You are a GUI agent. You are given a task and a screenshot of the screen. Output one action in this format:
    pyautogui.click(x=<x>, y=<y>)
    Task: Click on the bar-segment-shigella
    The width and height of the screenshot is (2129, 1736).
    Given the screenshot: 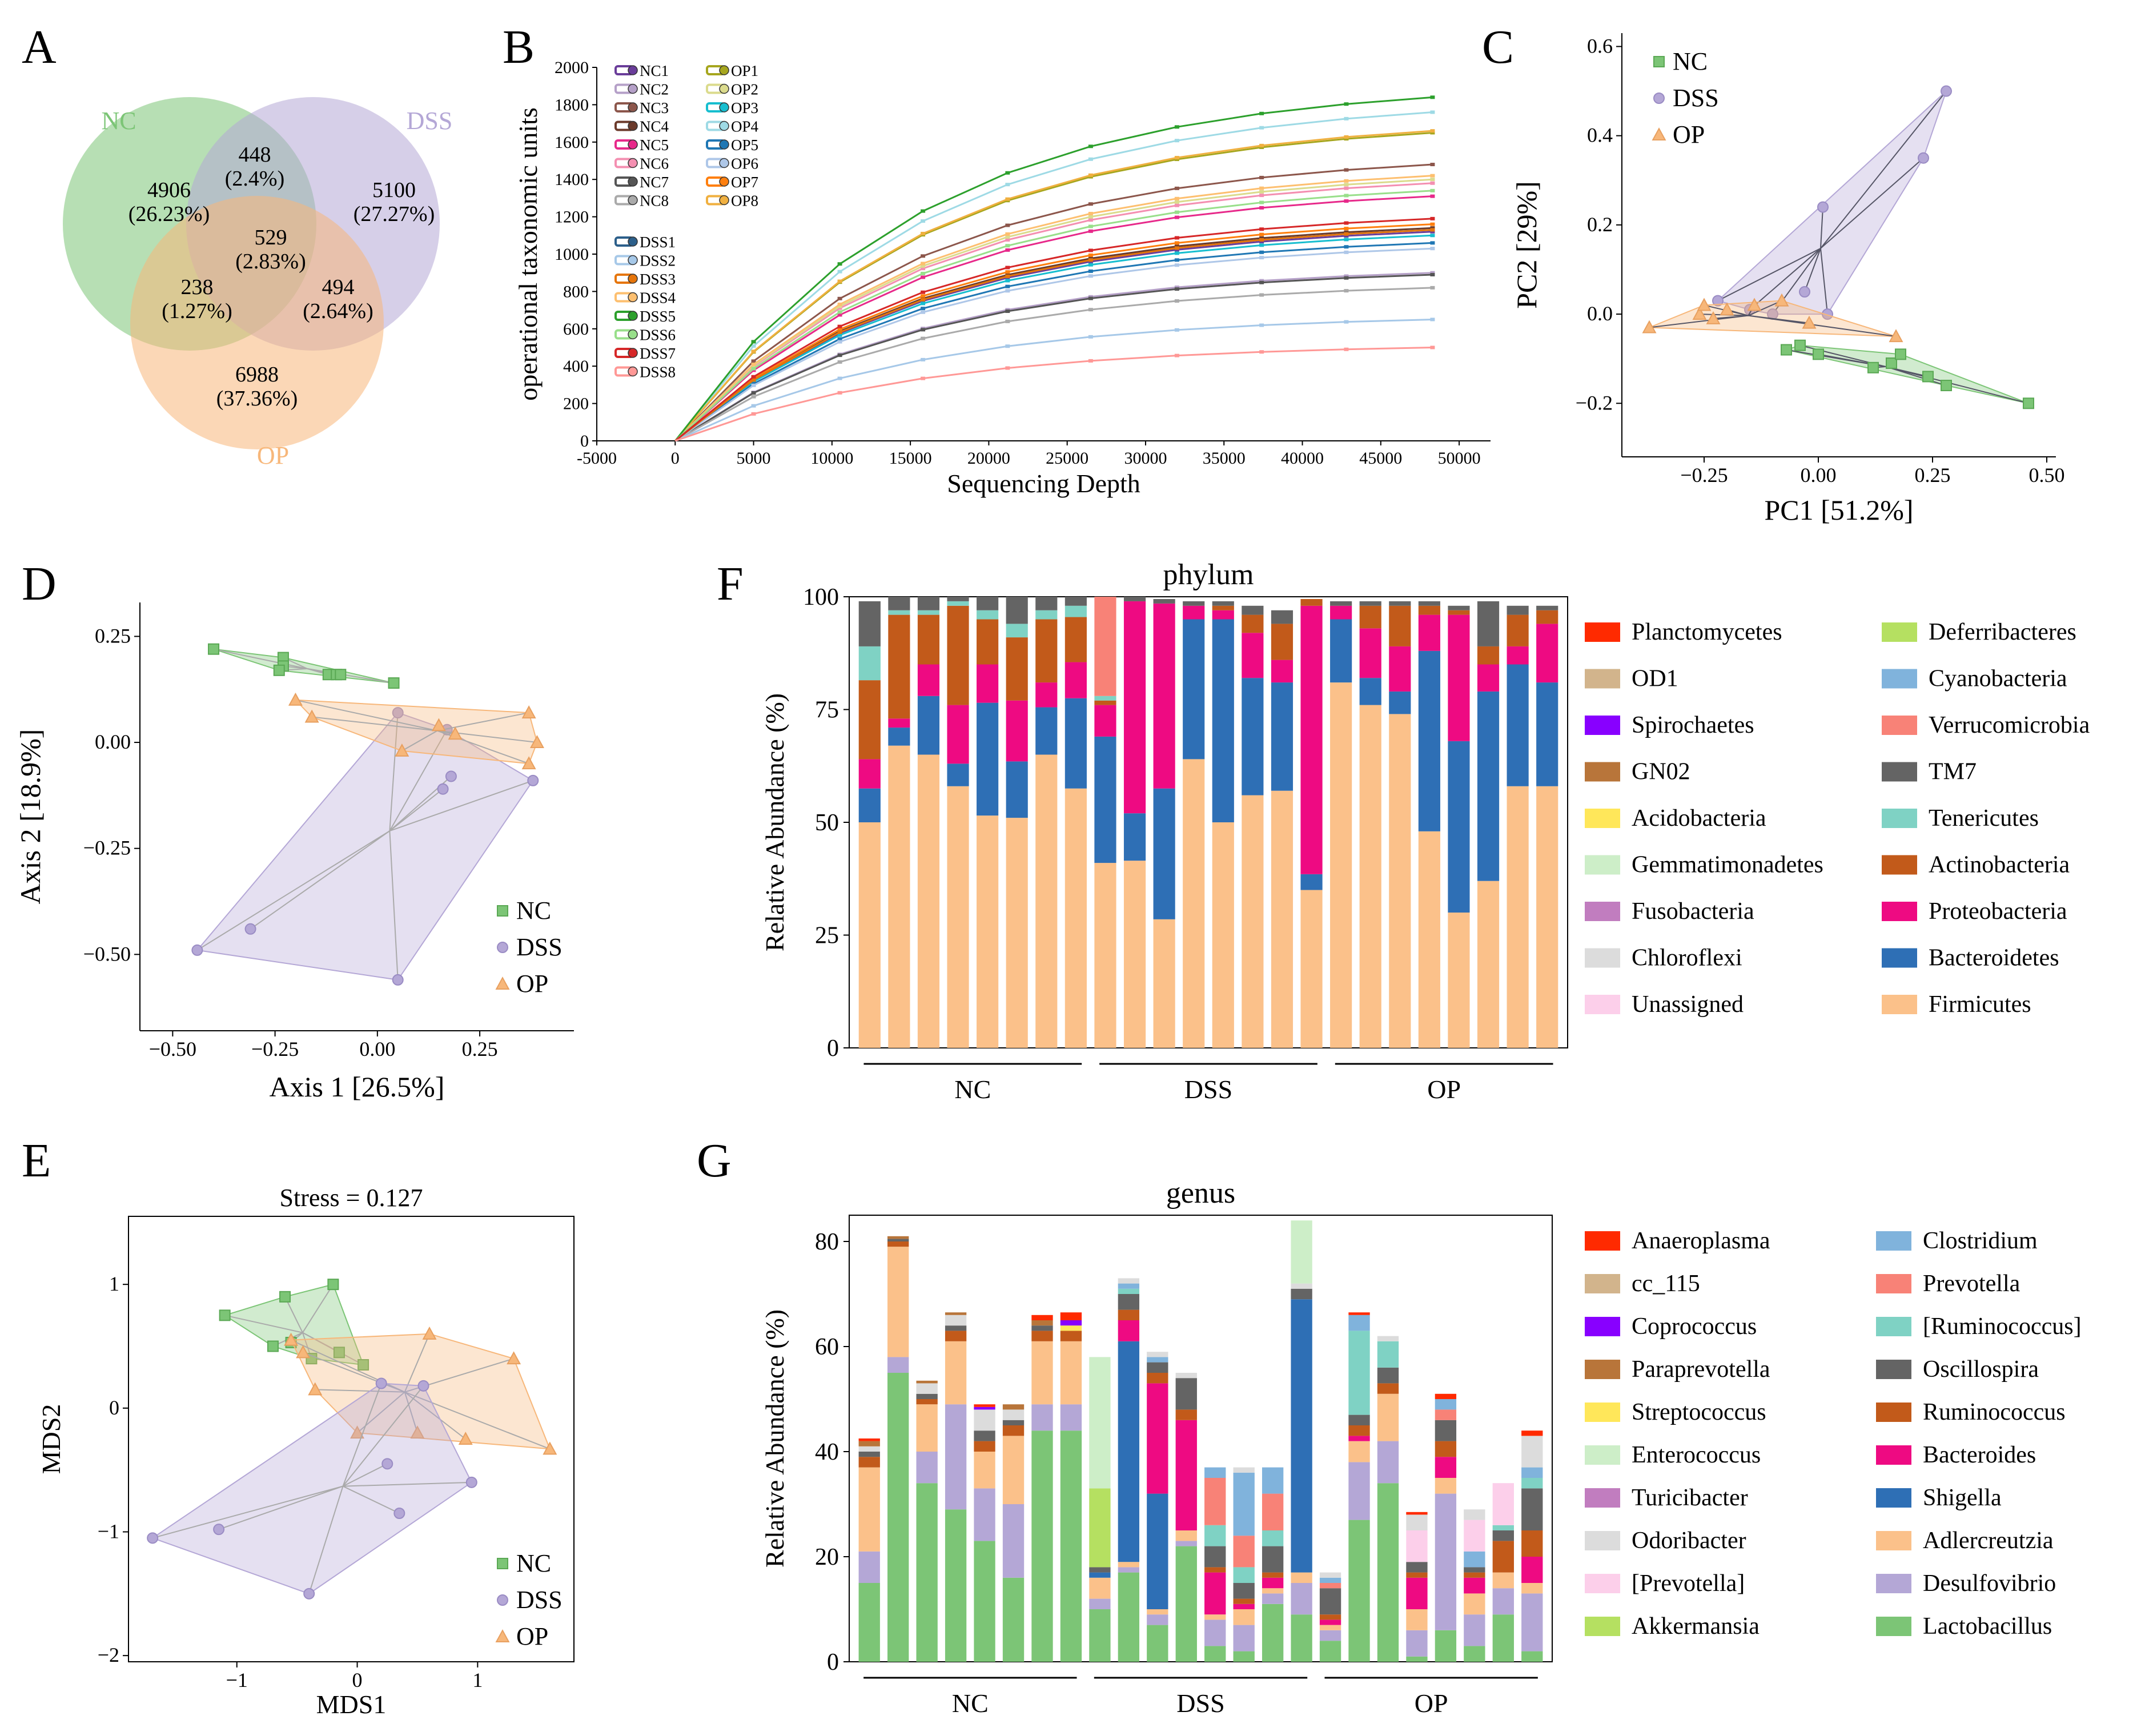 What is the action you would take?
    pyautogui.click(x=1129, y=1451)
    